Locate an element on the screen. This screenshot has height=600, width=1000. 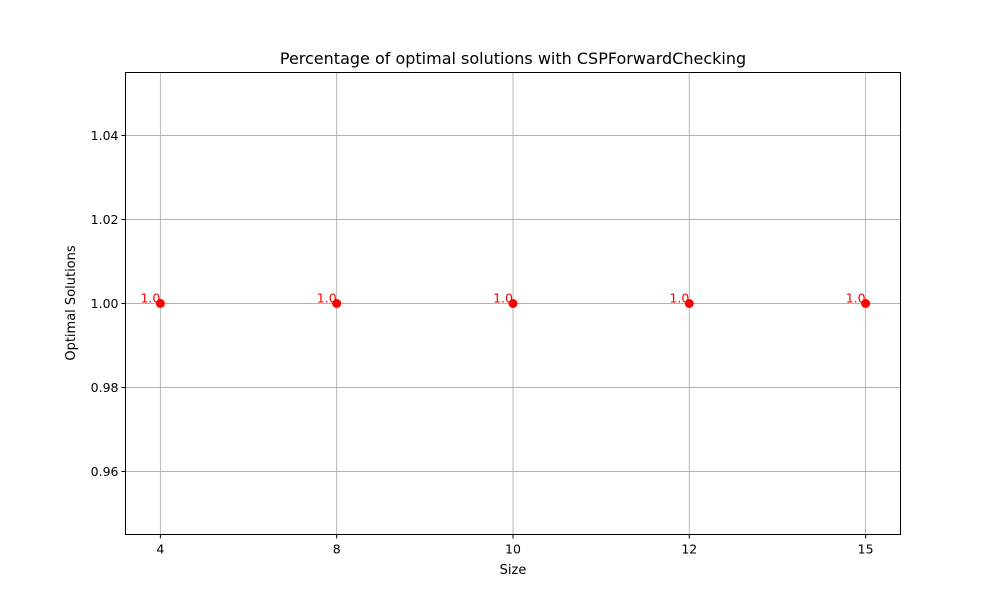
y-tick-label: 0.98 is located at coordinates (105, 387).